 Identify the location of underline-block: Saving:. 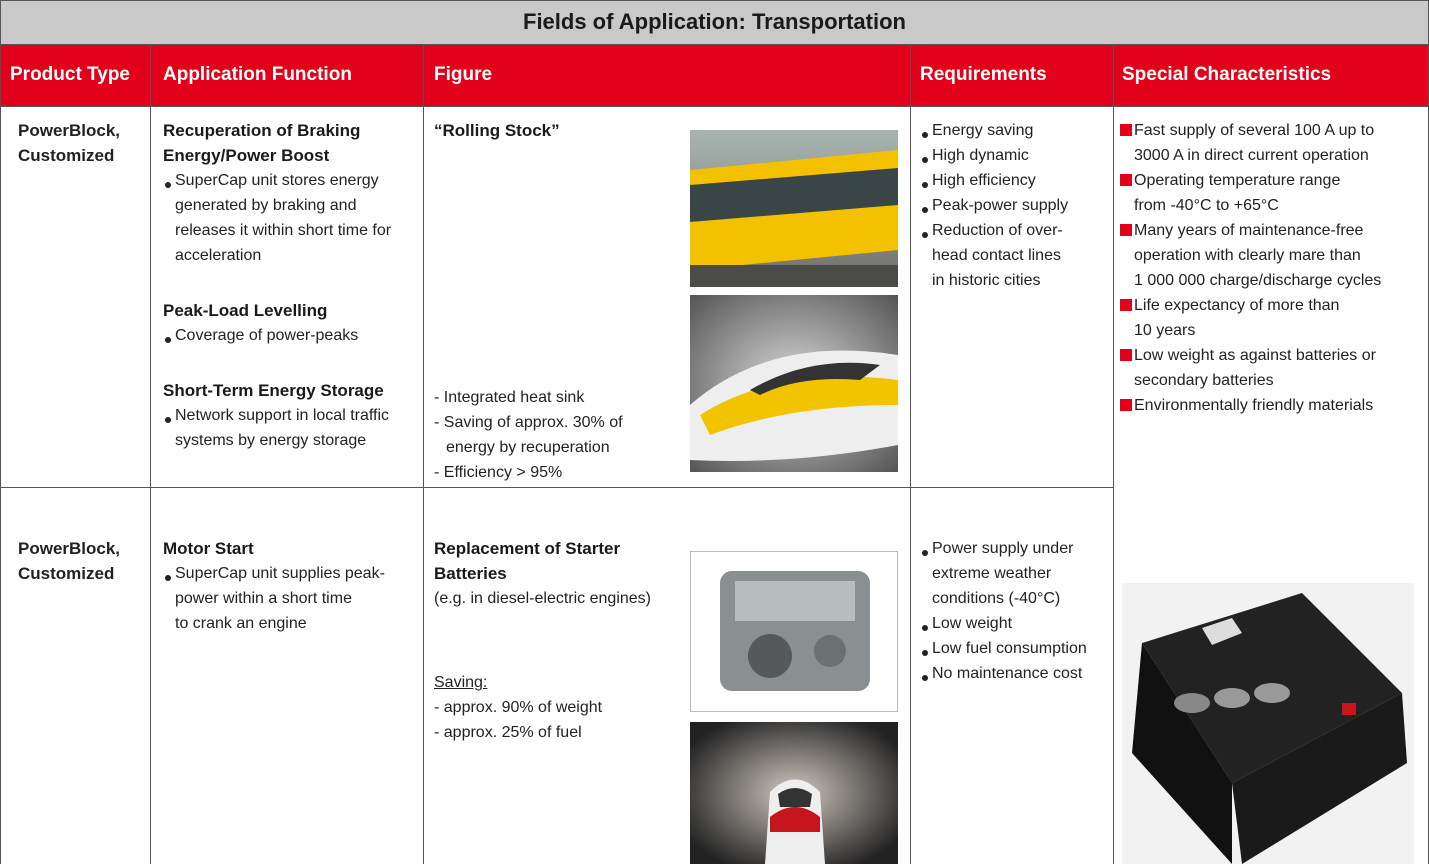
(542, 682).